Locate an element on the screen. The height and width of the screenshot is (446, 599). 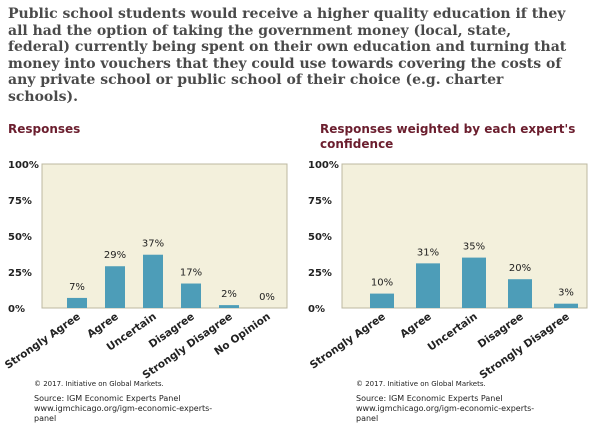
value-label: 2% is located at coordinates (229, 294).